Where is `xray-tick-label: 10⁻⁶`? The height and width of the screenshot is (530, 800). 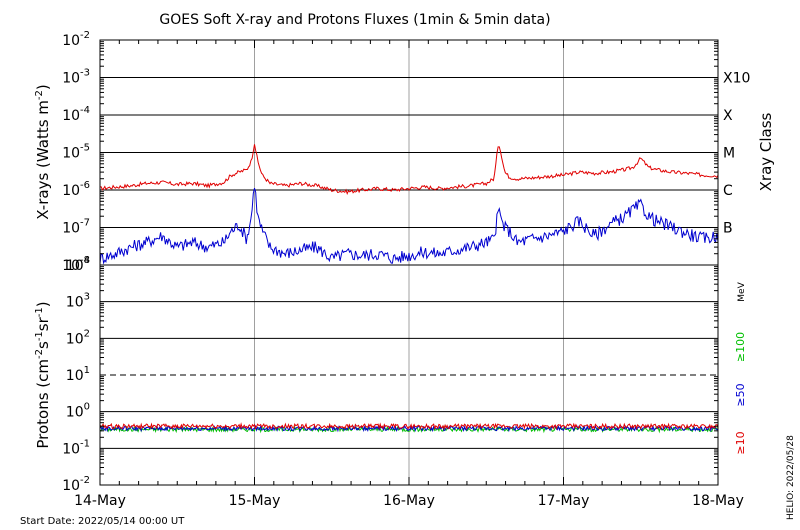
xray-tick-label: 10⁻⁶ is located at coordinates (76, 189).